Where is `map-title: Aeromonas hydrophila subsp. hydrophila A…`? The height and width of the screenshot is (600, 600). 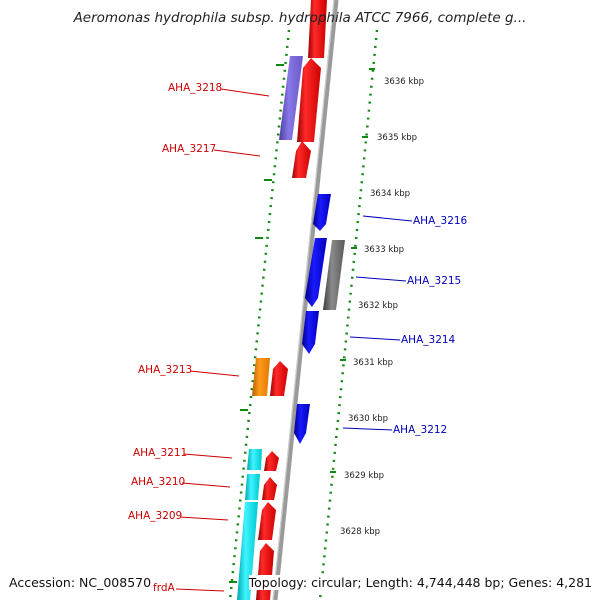 map-title: Aeromonas hydrophila subsp. hydrophila A… is located at coordinates (300, 18).